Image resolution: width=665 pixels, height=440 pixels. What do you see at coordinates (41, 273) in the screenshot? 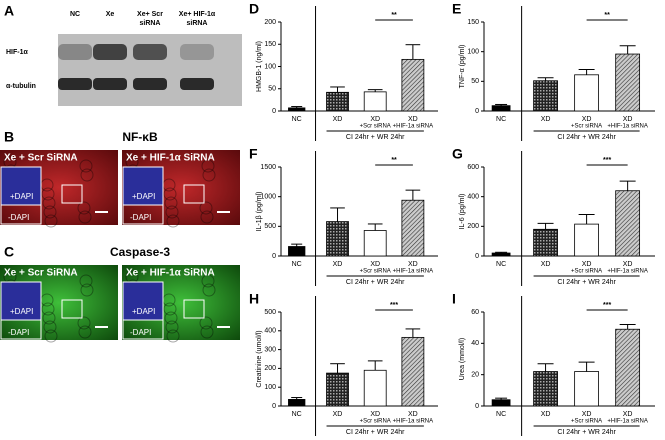
I see `image-title: Xe + Scr SiRNA` at bounding box center [41, 273].